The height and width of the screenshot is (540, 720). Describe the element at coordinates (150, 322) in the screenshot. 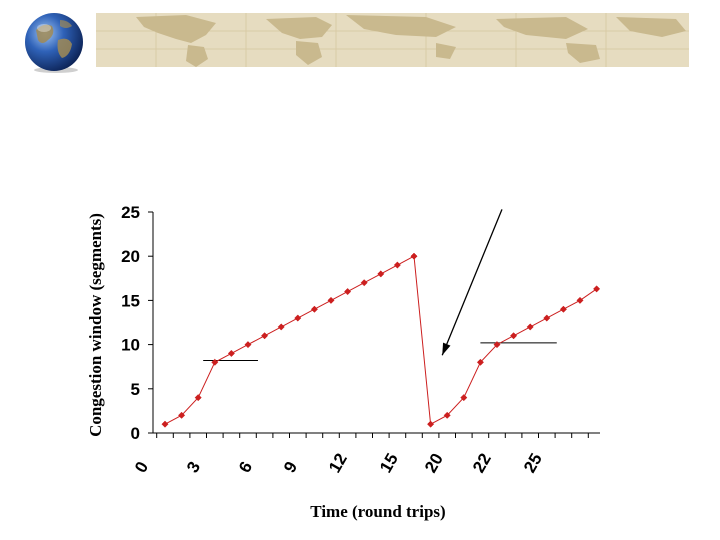

I see `y-axis-ticks` at that location.